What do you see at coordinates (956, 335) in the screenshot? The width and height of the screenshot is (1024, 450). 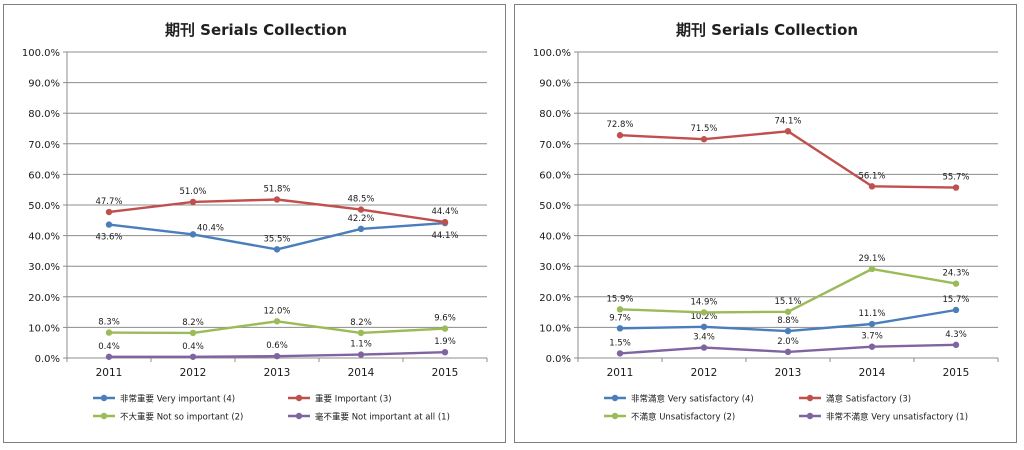 I see `data-label: 4.3%` at bounding box center [956, 335].